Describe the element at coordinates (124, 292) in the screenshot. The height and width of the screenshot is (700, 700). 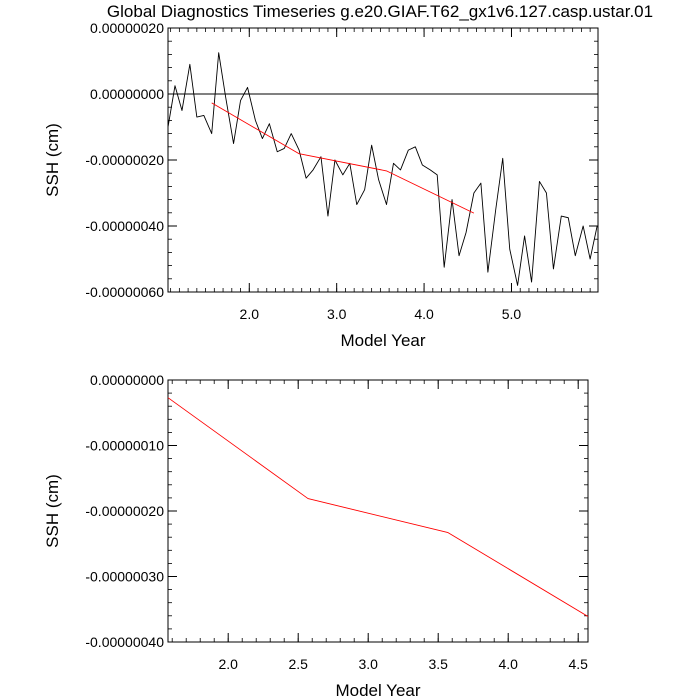
I see `y-tick-label: -0.00000060` at that location.